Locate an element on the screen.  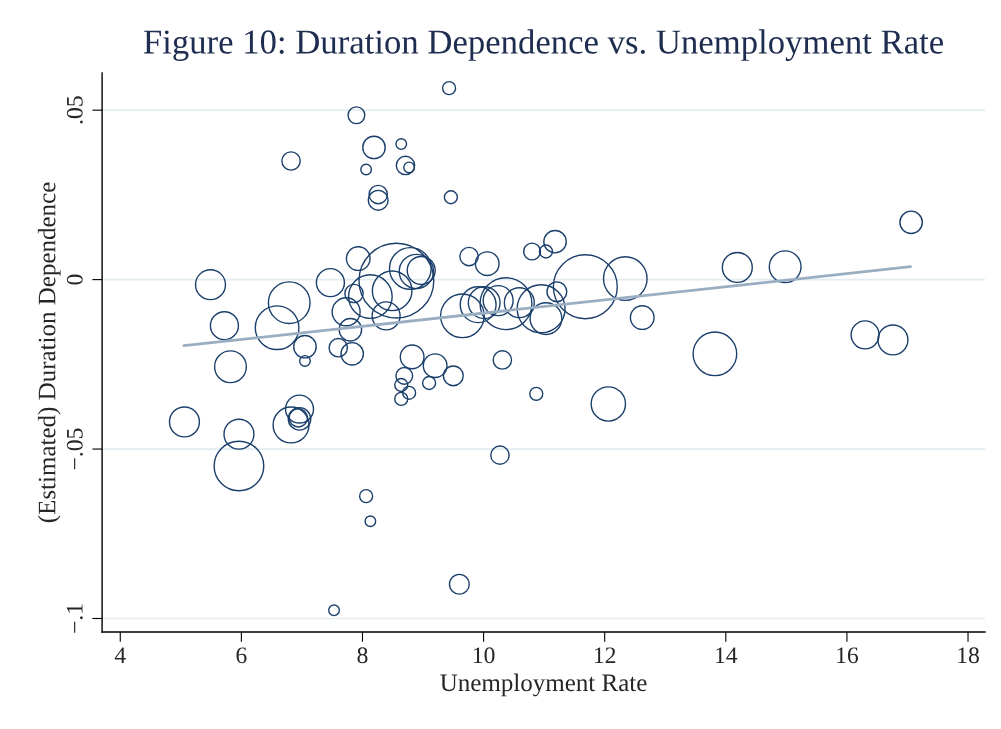
x-tick-label: 6 is located at coordinates (241, 655).